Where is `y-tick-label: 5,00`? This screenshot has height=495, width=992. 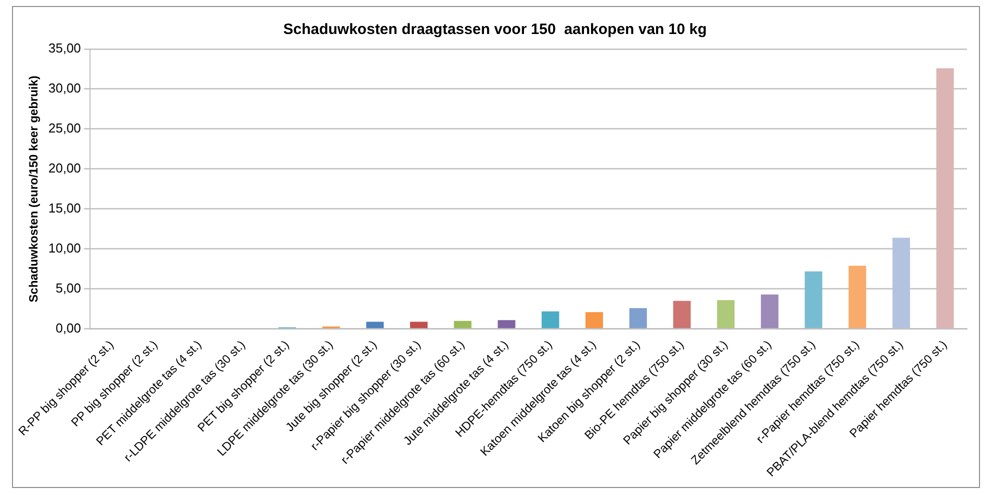 y-tick-label: 5,00 is located at coordinates (68, 288).